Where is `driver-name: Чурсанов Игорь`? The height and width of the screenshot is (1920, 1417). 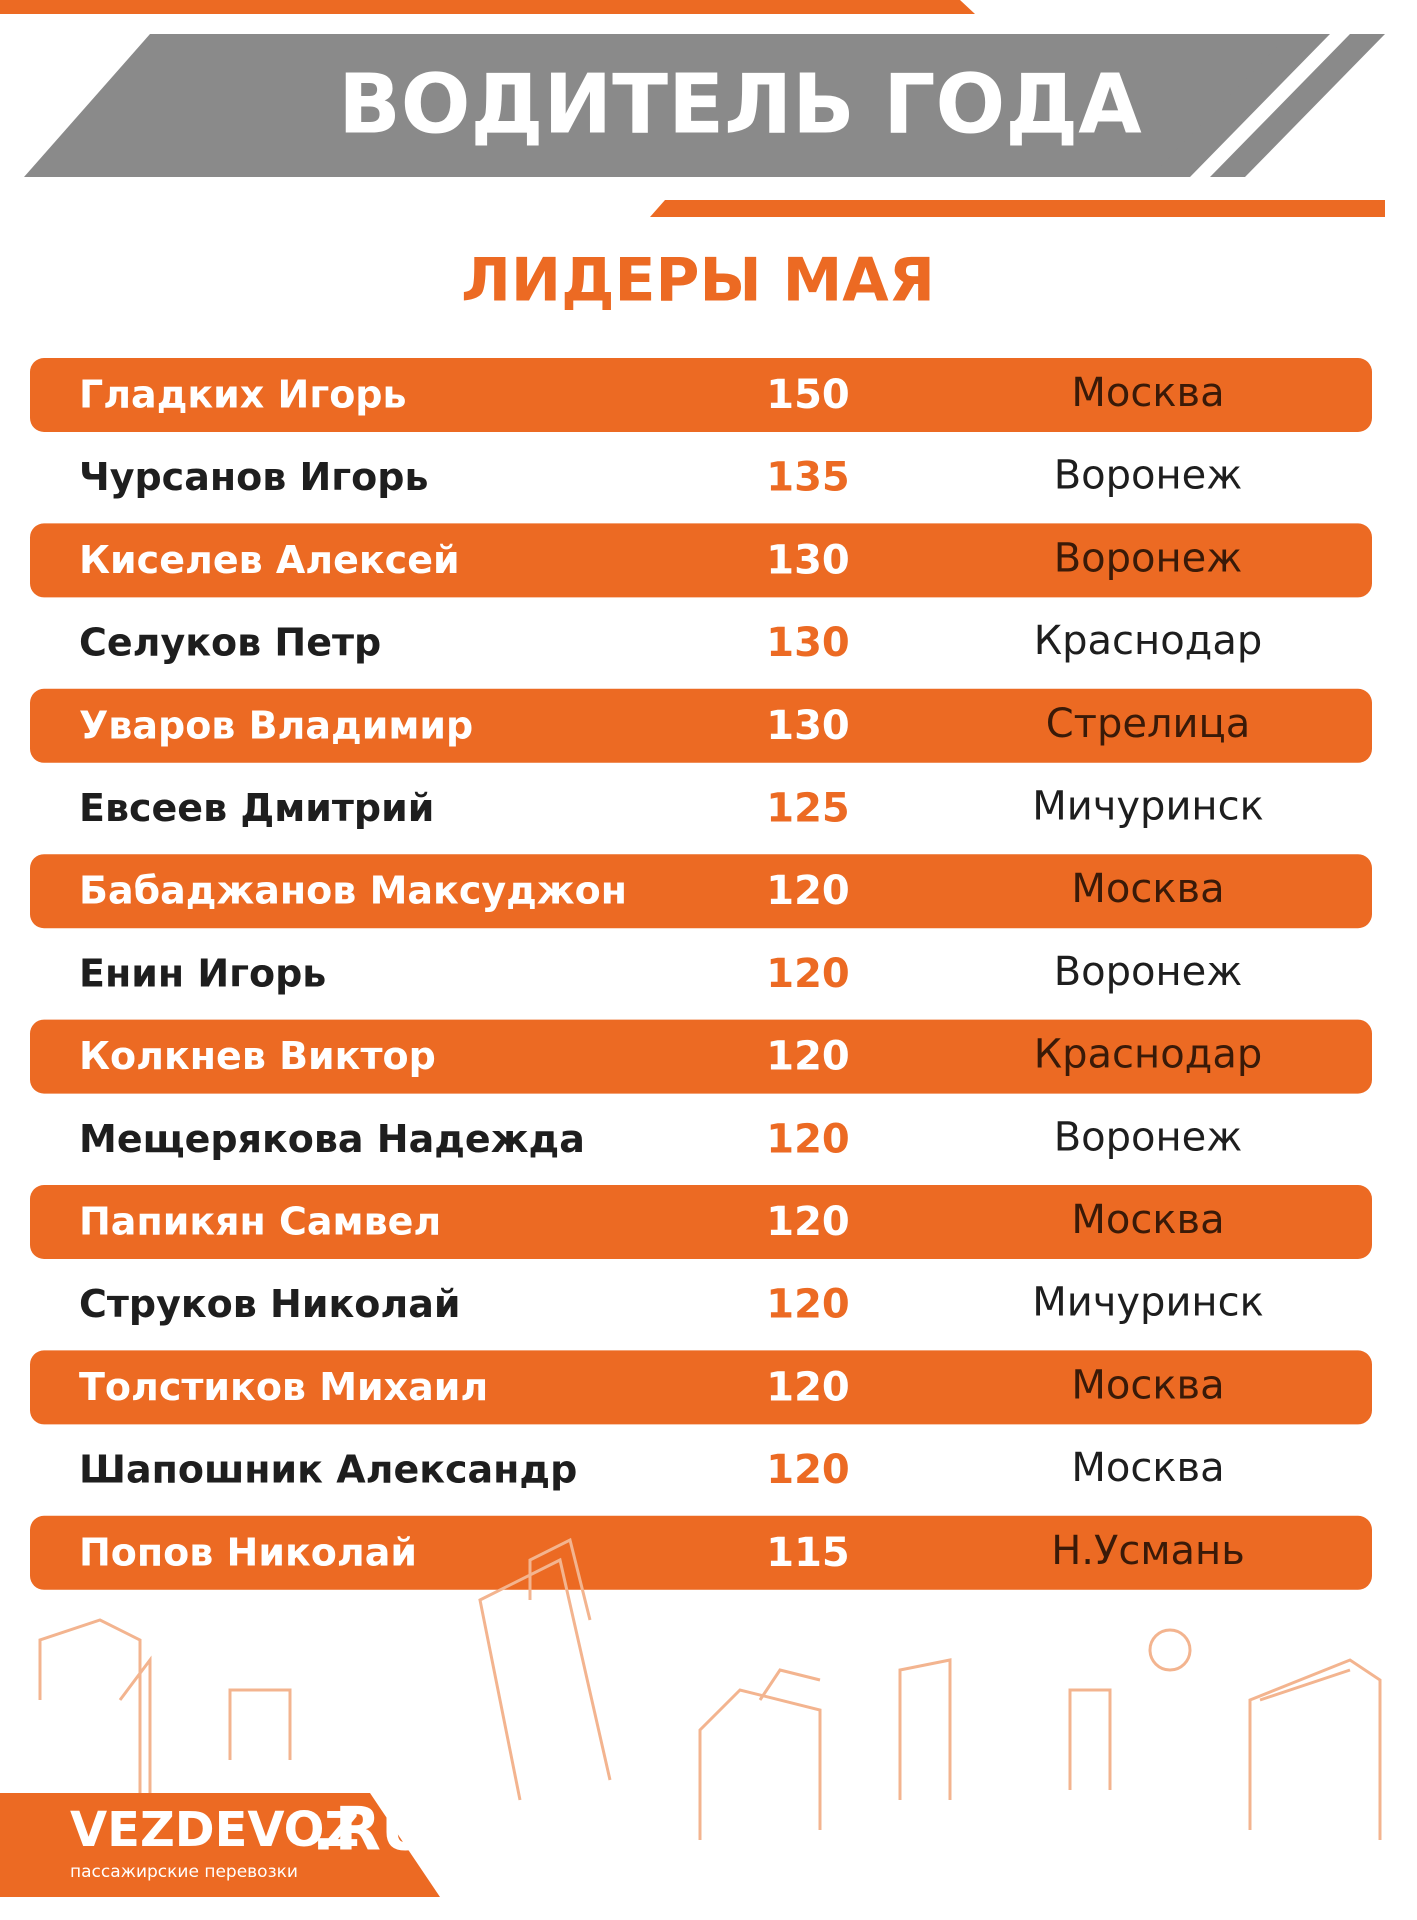 driver-name: Чурсанов Игорь is located at coordinates (253, 477).